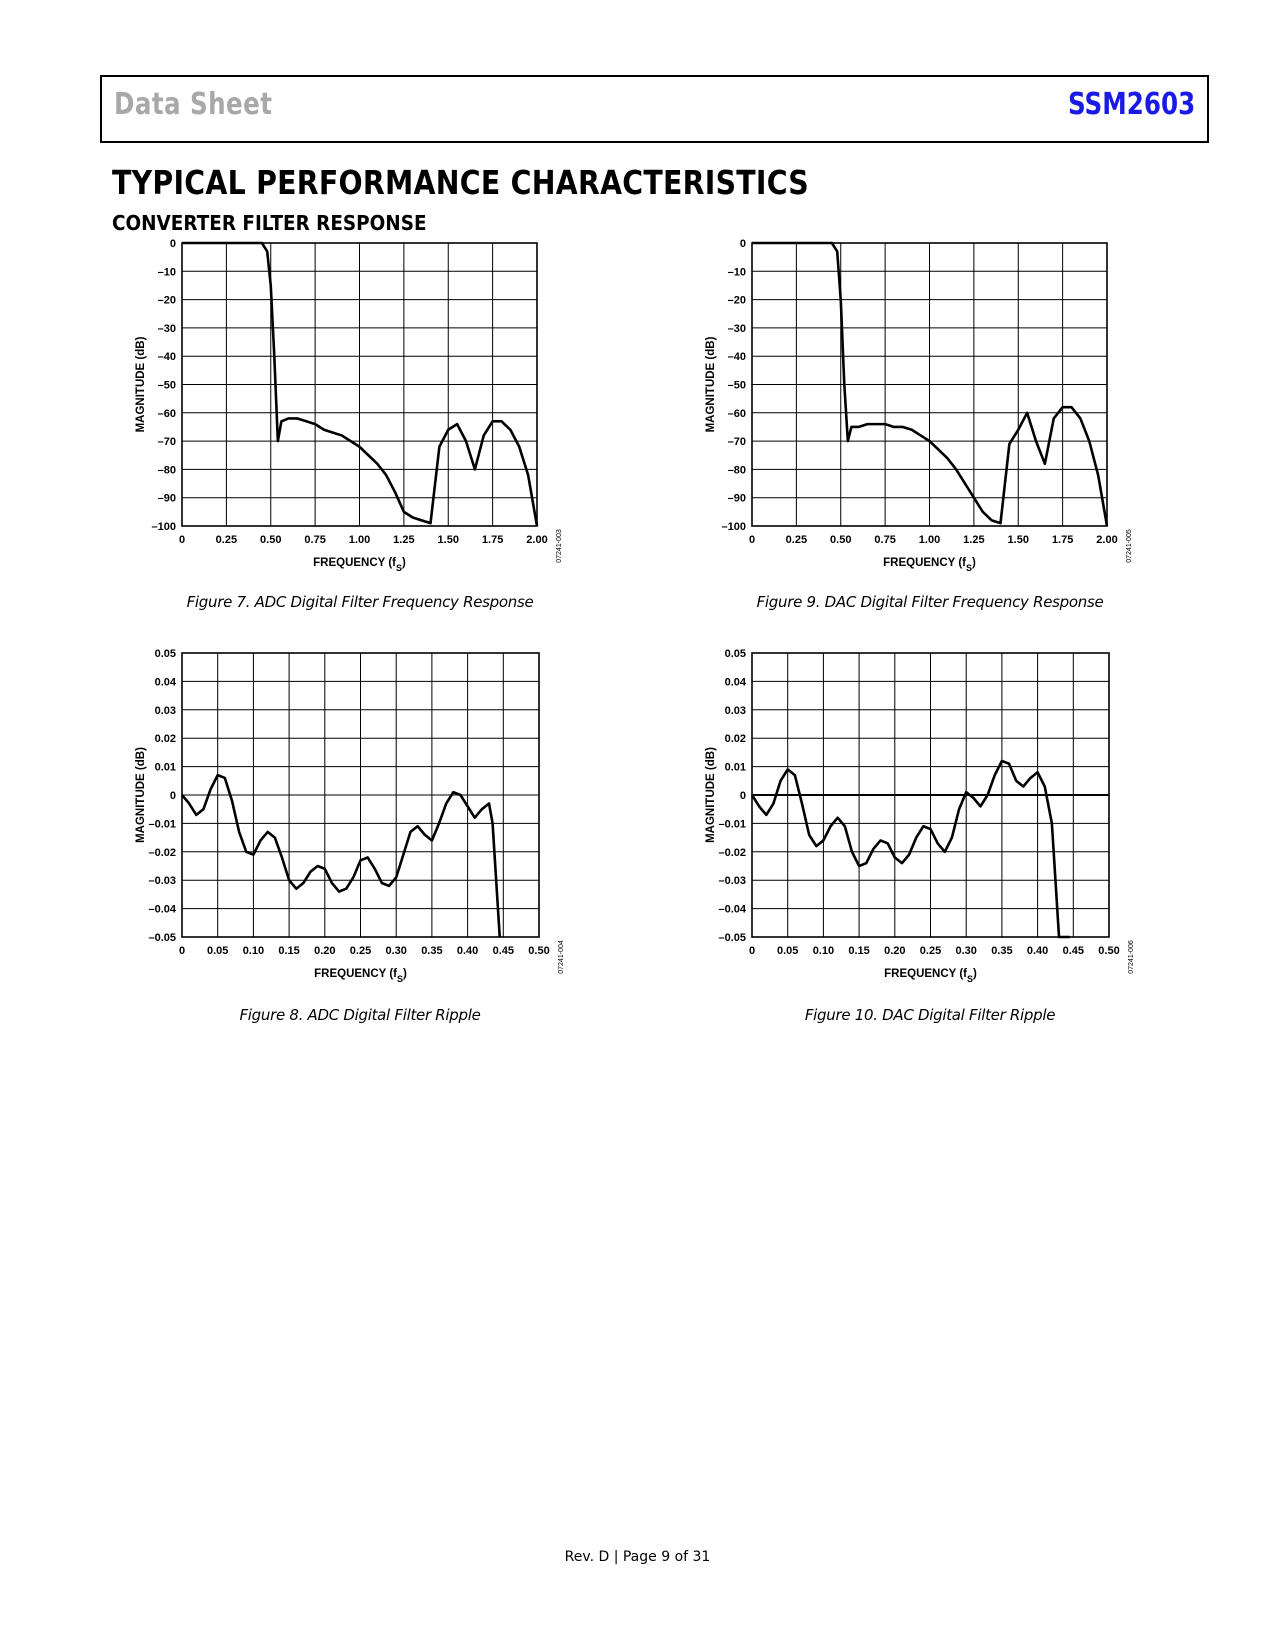 The width and height of the screenshot is (1275, 1650). What do you see at coordinates (736, 682) in the screenshot?
I see `y-tick-label: 0.04` at bounding box center [736, 682].